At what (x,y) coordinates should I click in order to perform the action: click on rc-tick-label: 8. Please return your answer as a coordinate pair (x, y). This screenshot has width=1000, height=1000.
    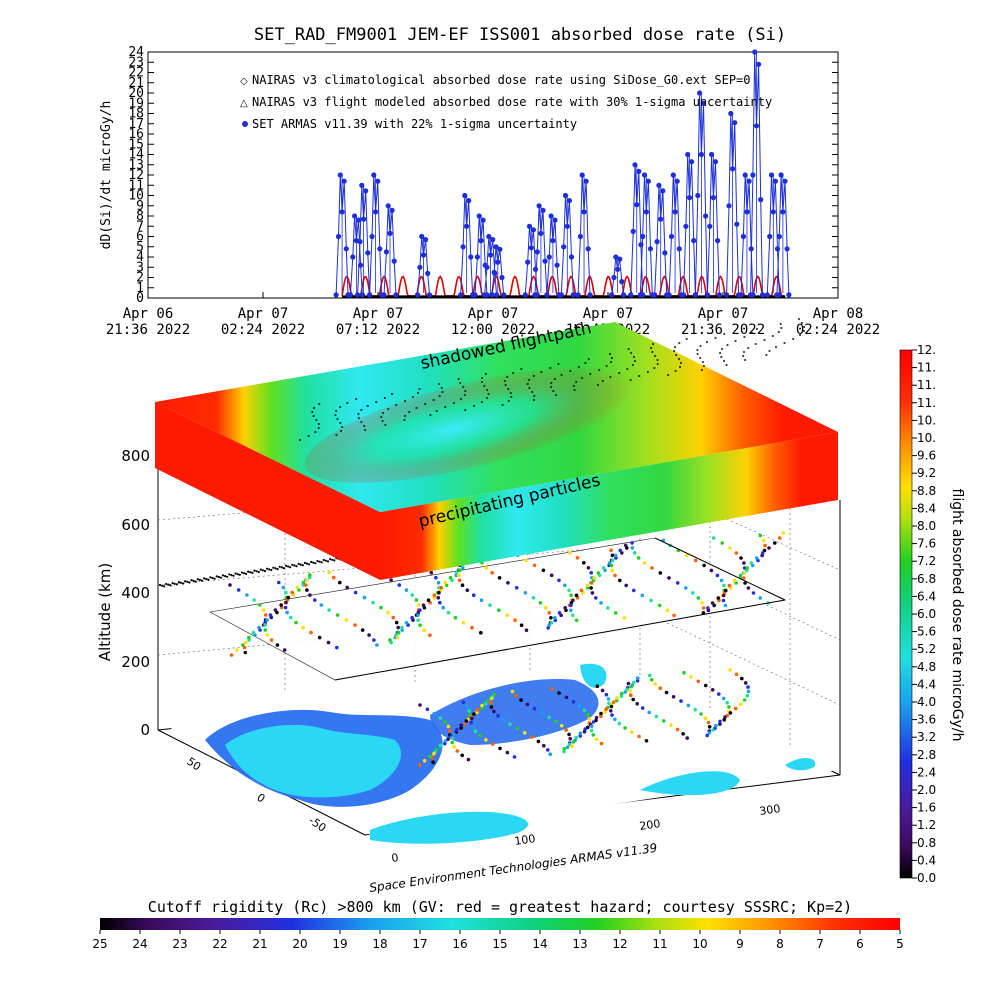
    Looking at the image, I should click on (780, 944).